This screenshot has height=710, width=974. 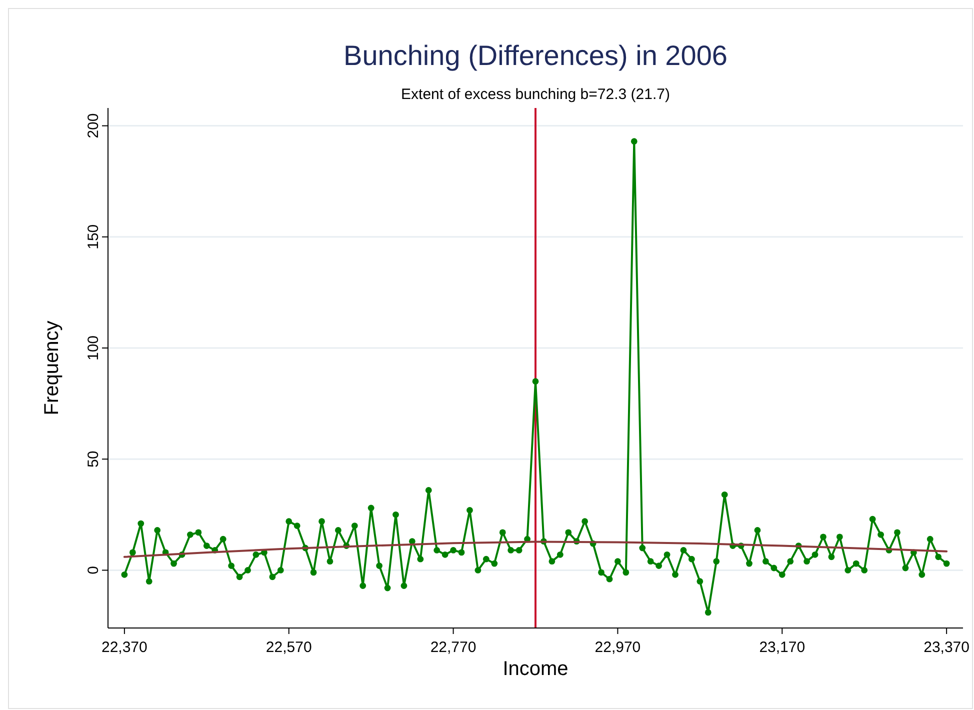 I want to click on line-series, so click(x=535, y=549).